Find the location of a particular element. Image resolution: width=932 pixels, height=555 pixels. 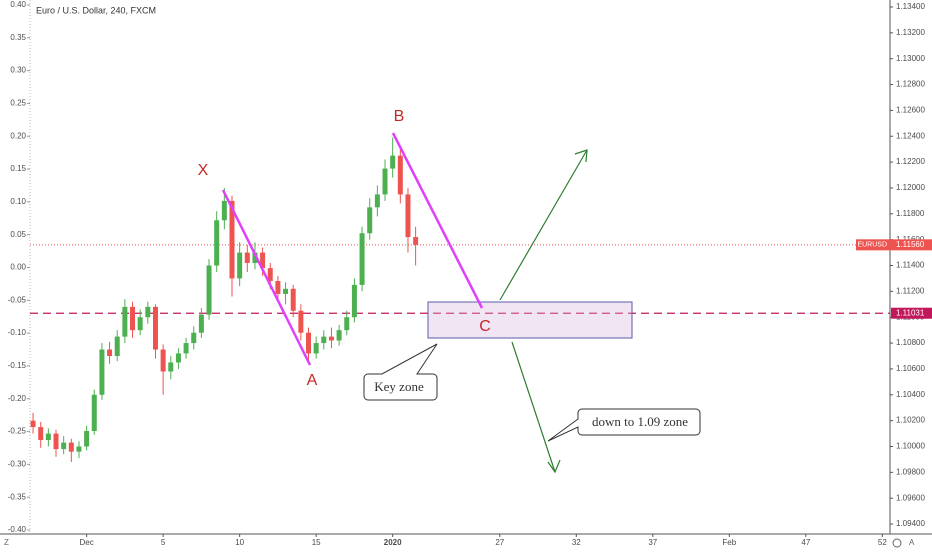

y2-tick-label: 1.10800 is located at coordinates (910, 342).